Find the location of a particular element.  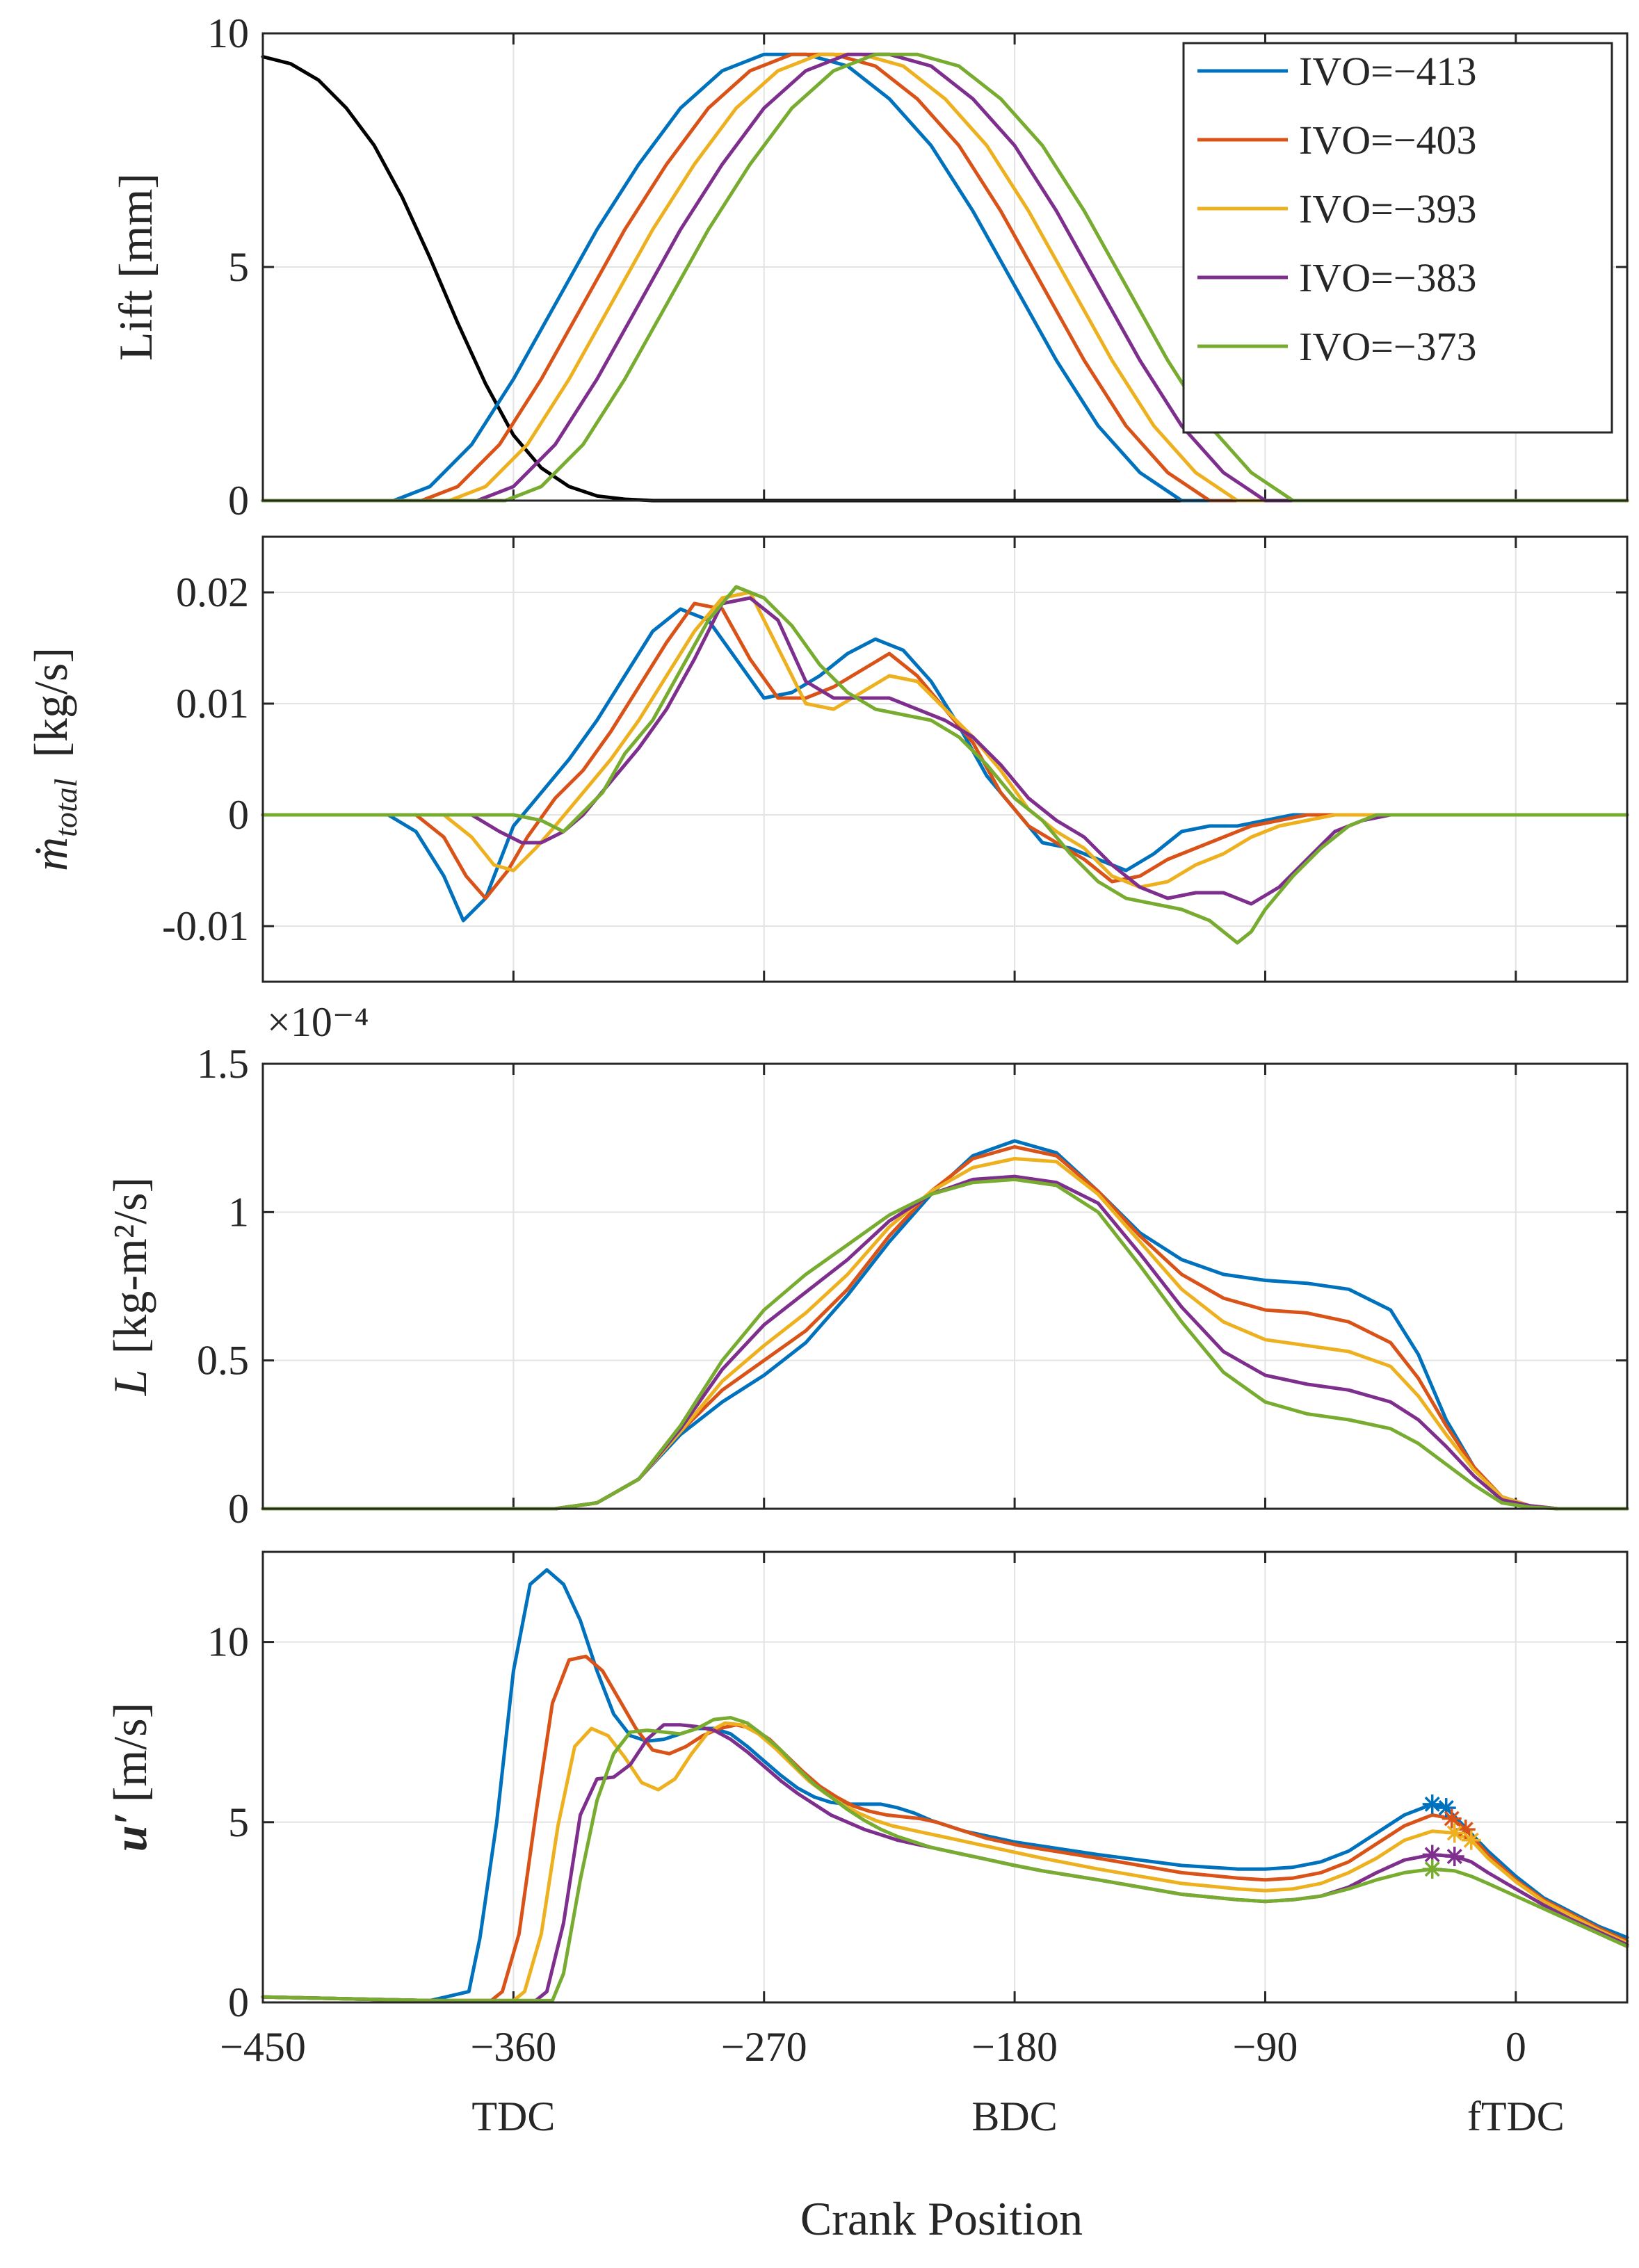

mdot-series-group is located at coordinates (945, 765).